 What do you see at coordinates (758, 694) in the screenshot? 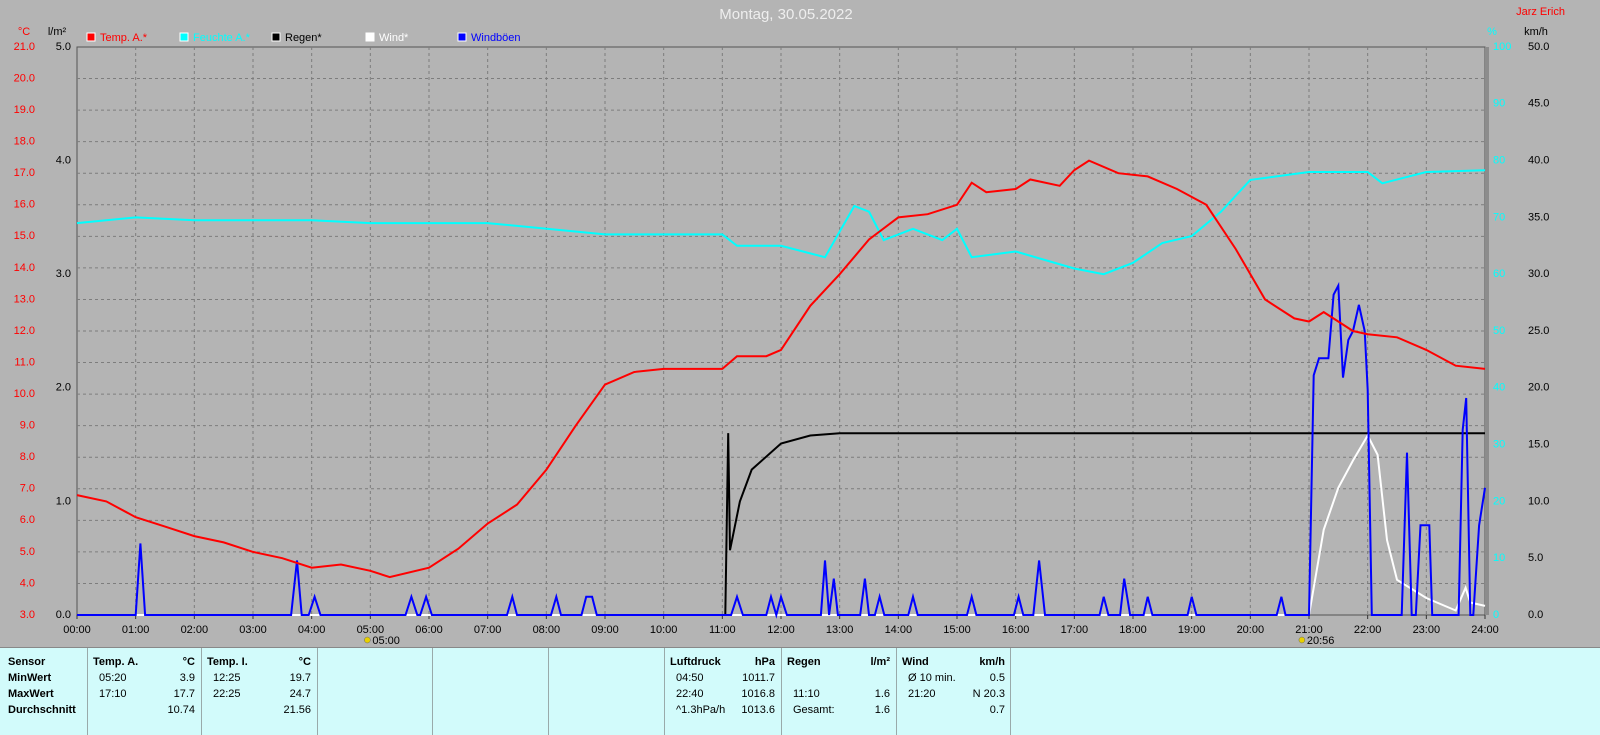
I see `cell-value: 1016.8` at bounding box center [758, 694].